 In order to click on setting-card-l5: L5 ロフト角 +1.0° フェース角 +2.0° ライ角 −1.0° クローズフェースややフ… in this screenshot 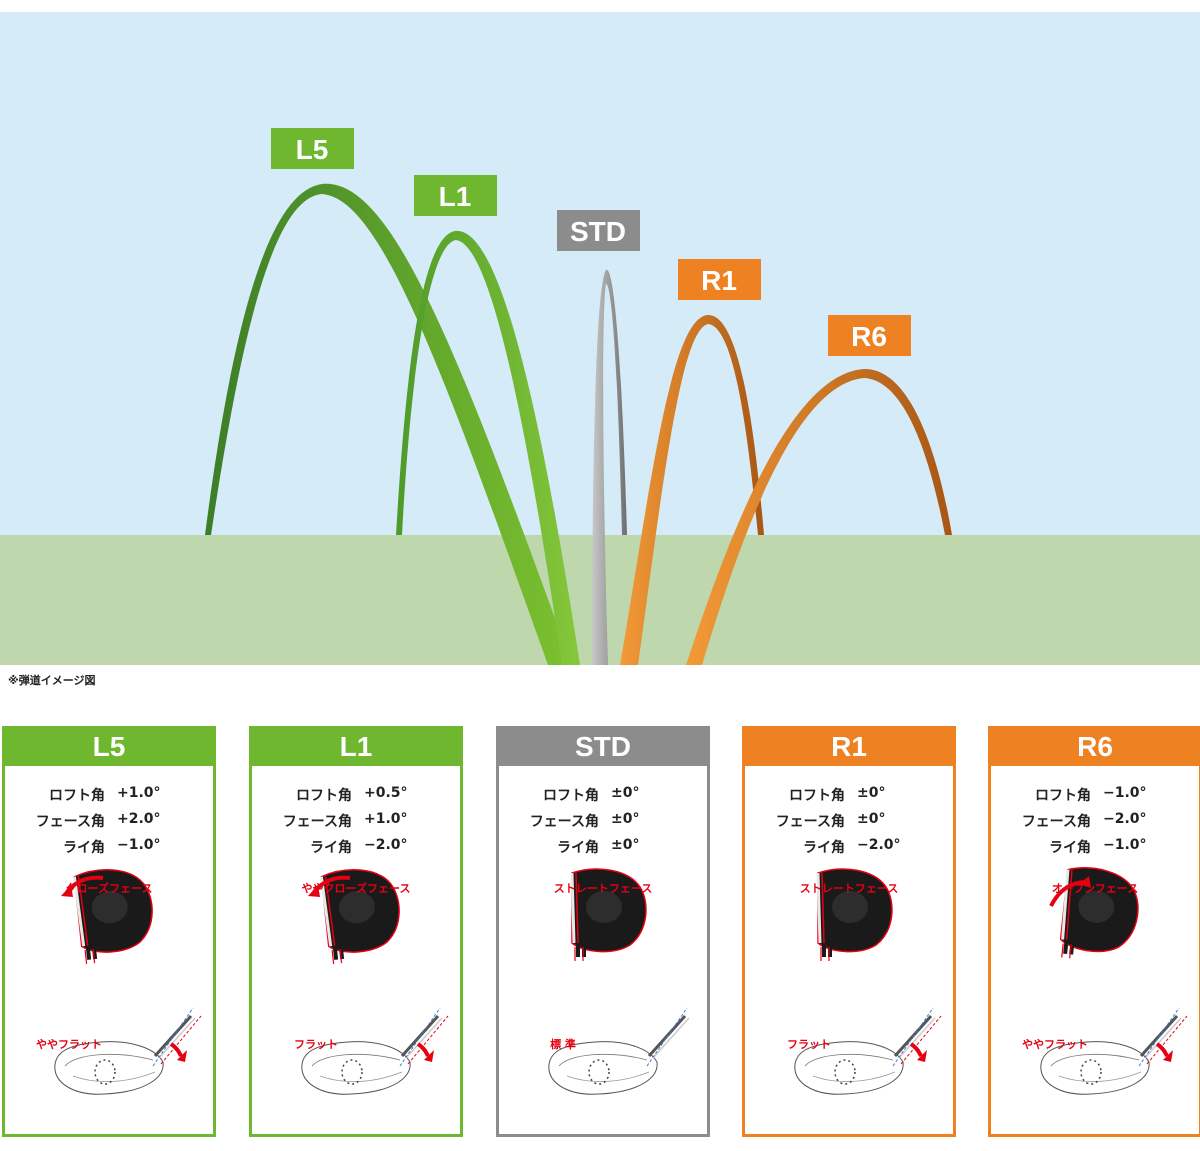, I will do `click(109, 931)`.